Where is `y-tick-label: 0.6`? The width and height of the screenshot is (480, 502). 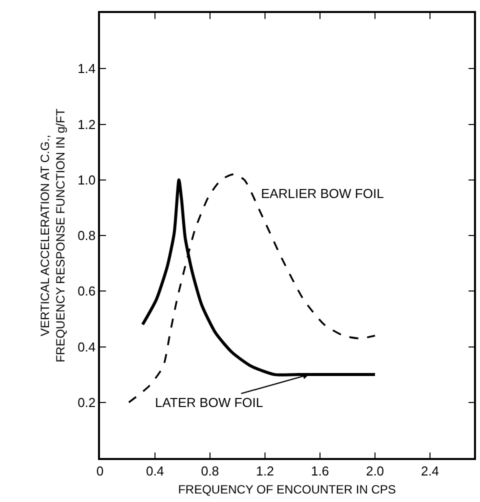
y-tick-label: 0.6 is located at coordinates (87, 291).